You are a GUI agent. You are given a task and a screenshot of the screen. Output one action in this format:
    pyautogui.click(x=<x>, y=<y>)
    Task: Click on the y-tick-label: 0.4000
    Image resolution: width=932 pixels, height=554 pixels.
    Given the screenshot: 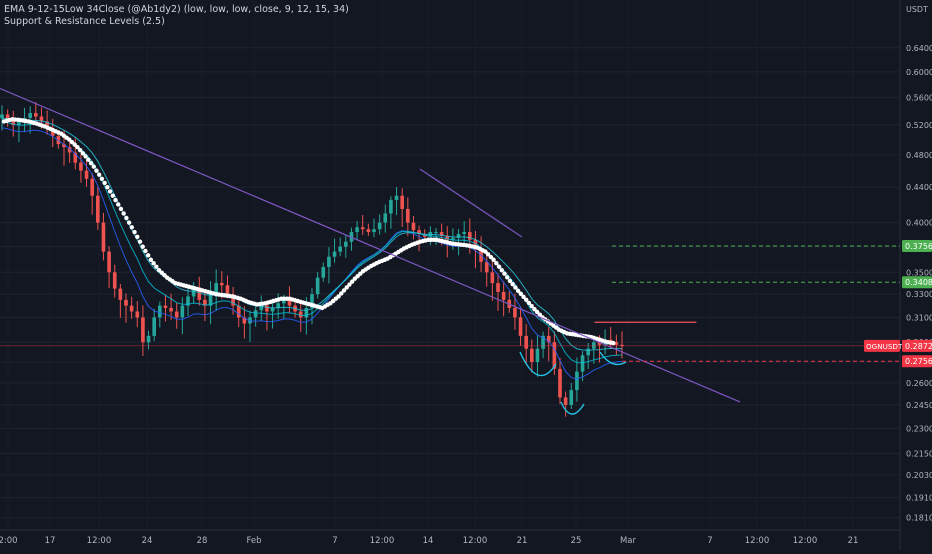 What is the action you would take?
    pyautogui.click(x=919, y=223)
    